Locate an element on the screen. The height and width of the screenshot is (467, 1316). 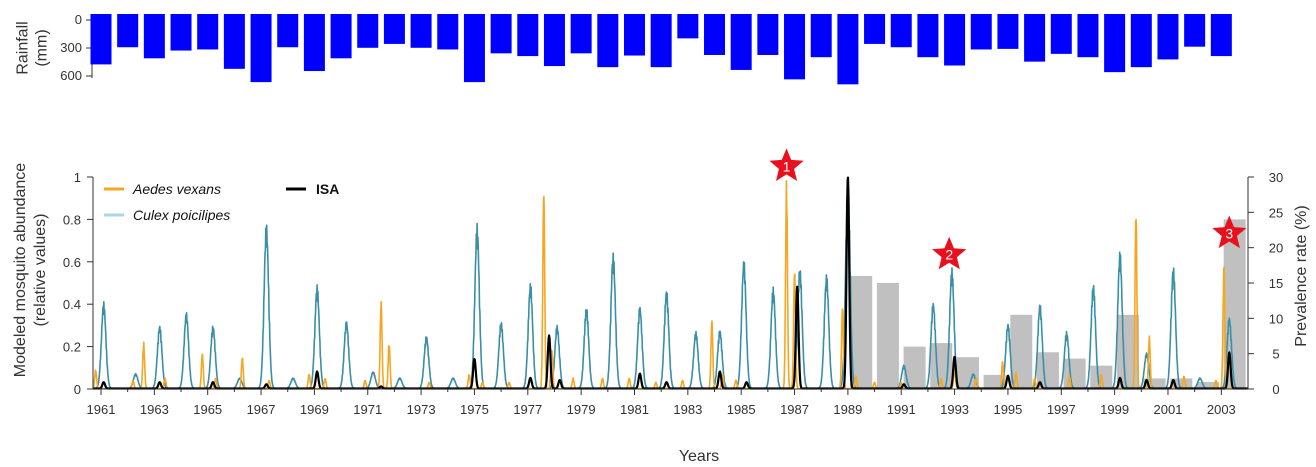
x-tick-label: 1991 is located at coordinates (901, 409).